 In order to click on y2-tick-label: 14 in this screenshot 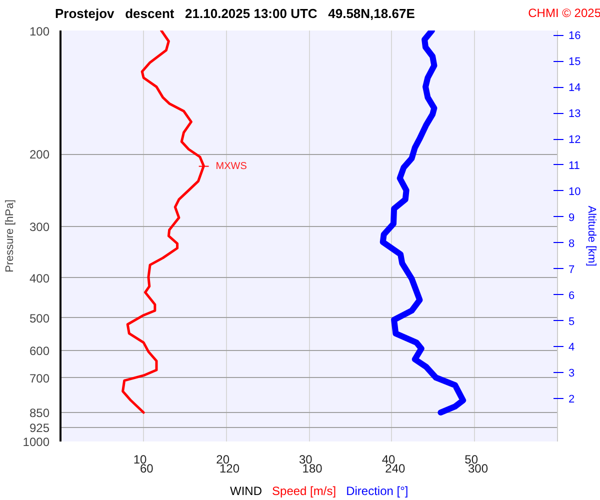, I will do `click(574, 88)`.